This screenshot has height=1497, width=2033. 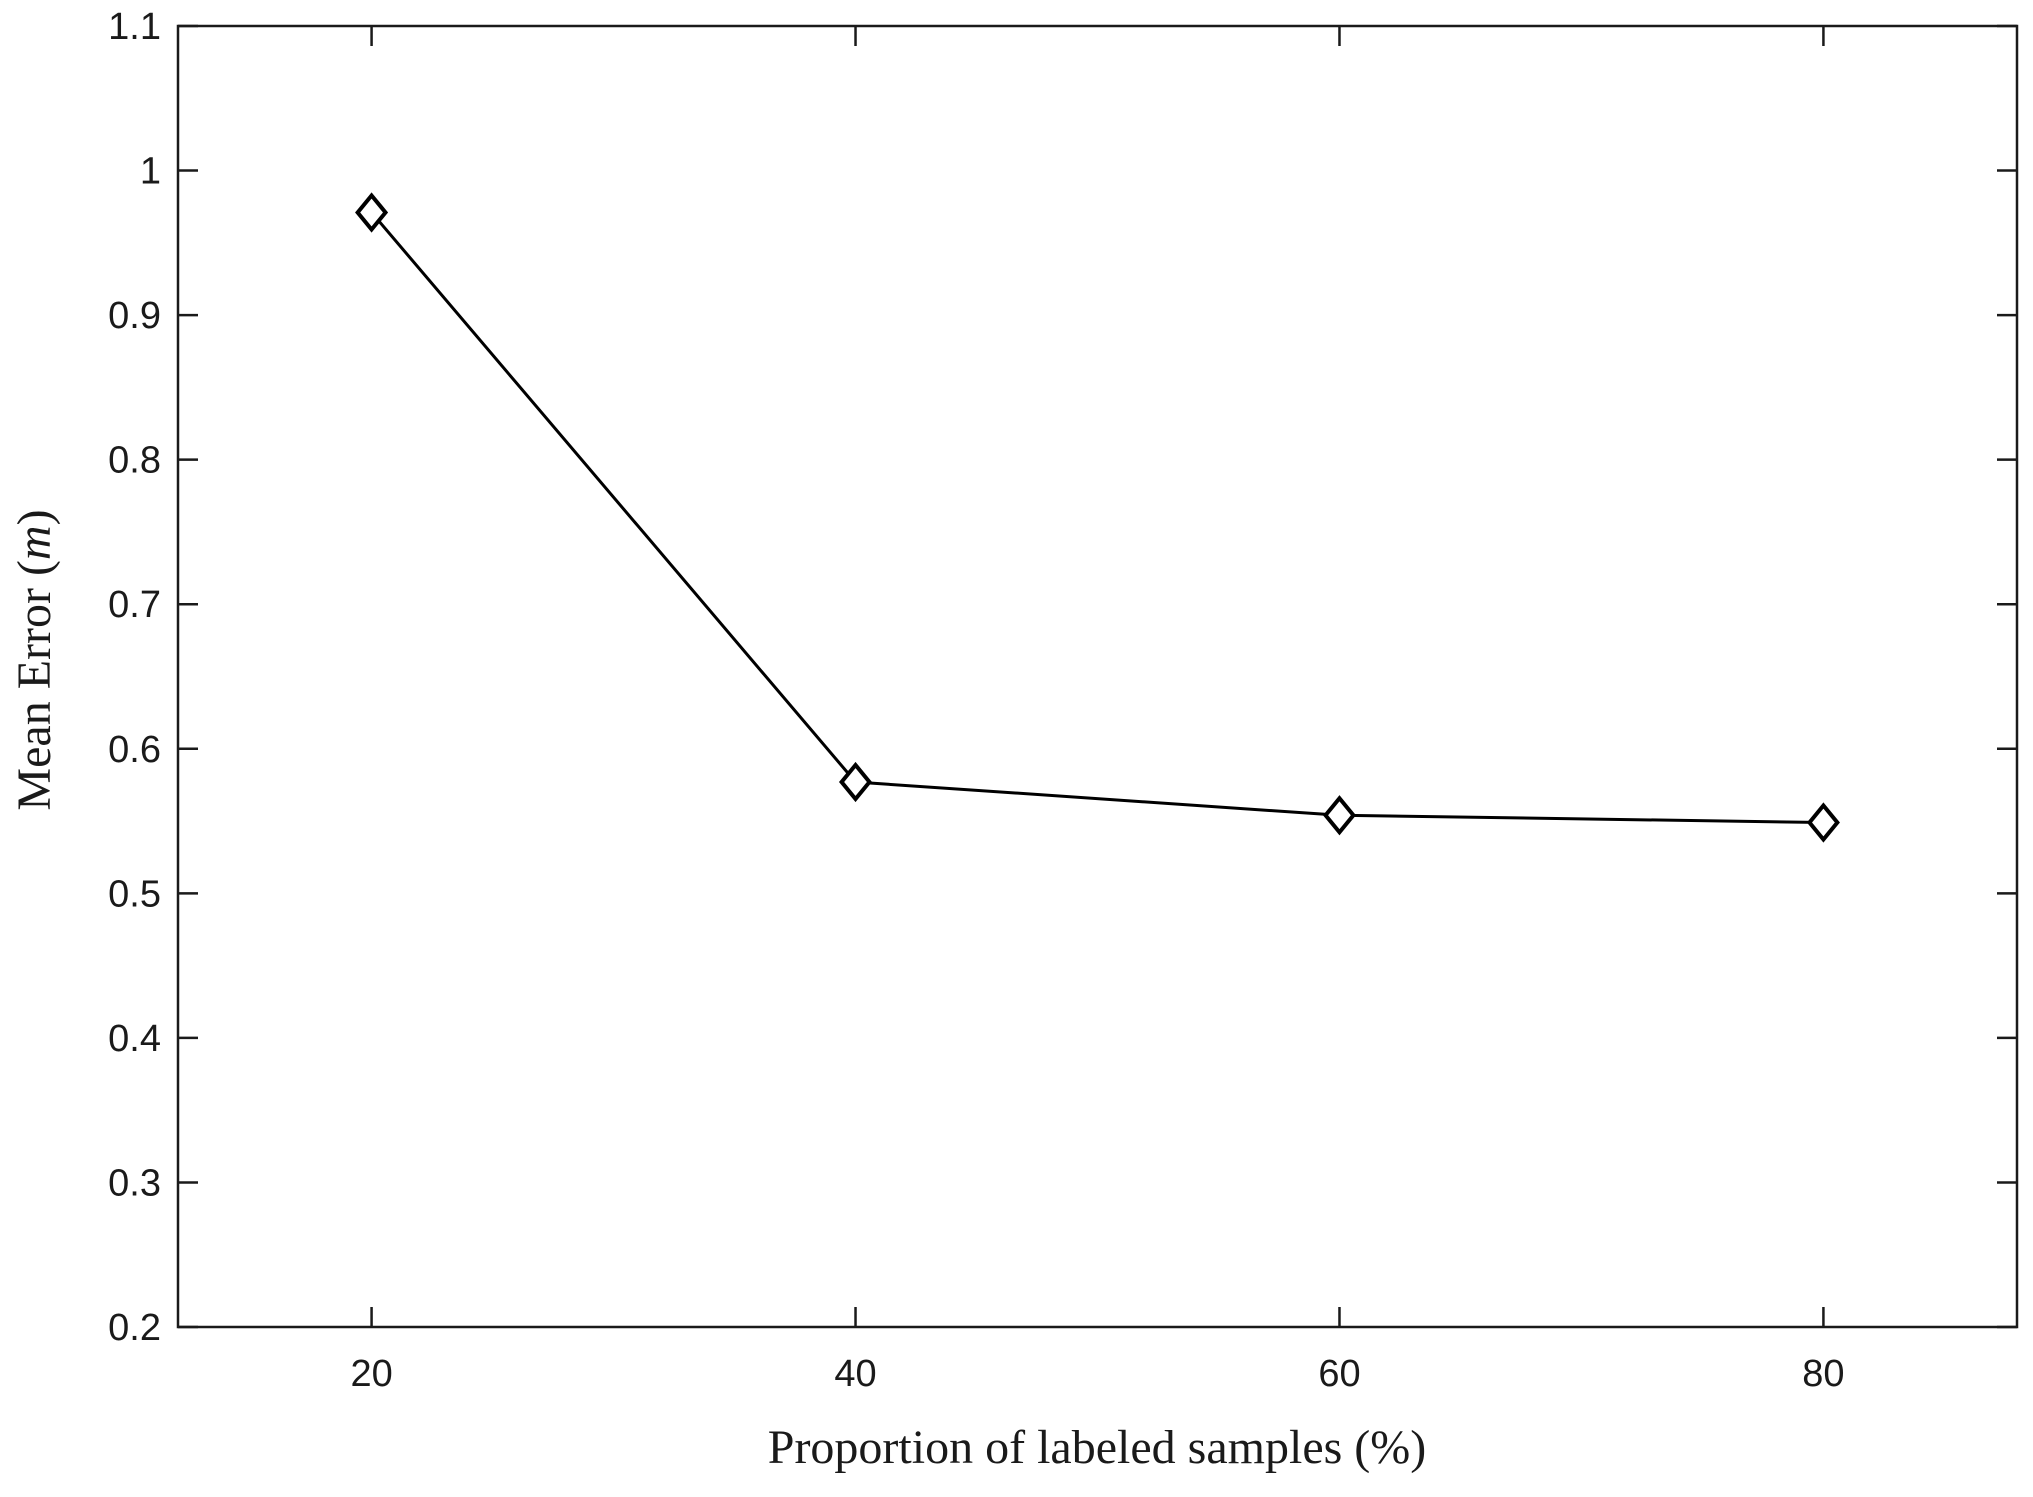 I want to click on y-tick-label: 0.6, so click(x=134, y=750).